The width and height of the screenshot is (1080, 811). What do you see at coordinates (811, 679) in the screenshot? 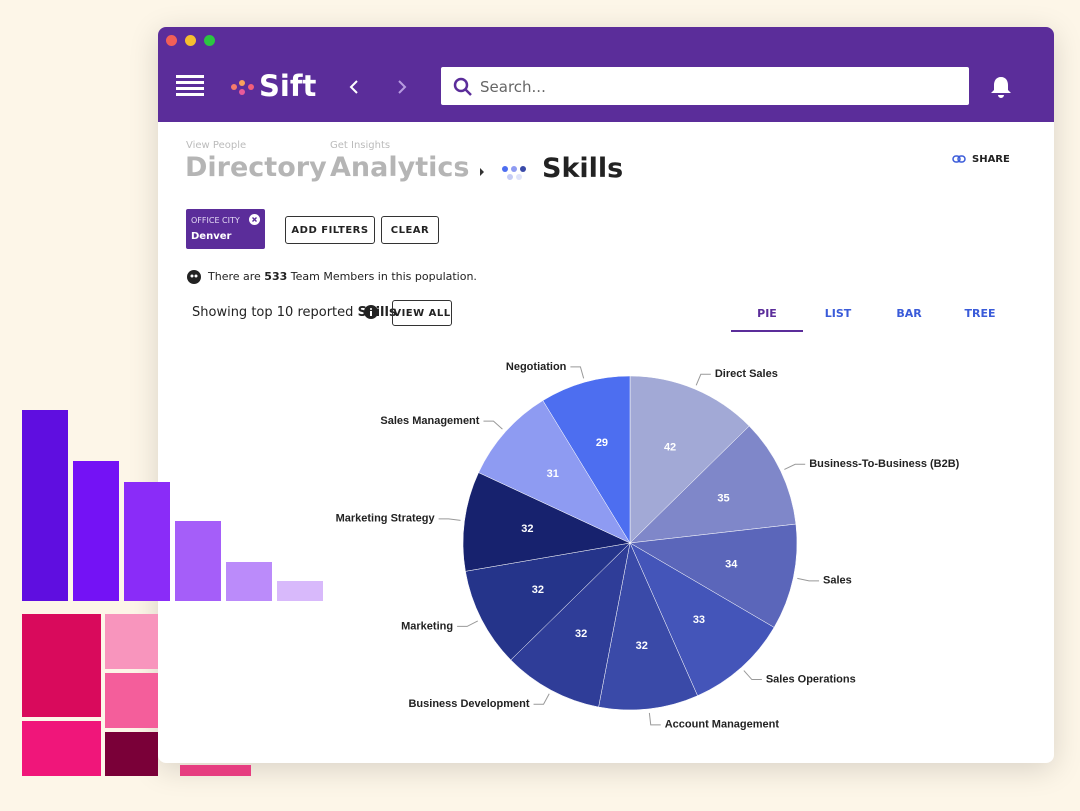
I see `slice-label: Sales Operations` at bounding box center [811, 679].